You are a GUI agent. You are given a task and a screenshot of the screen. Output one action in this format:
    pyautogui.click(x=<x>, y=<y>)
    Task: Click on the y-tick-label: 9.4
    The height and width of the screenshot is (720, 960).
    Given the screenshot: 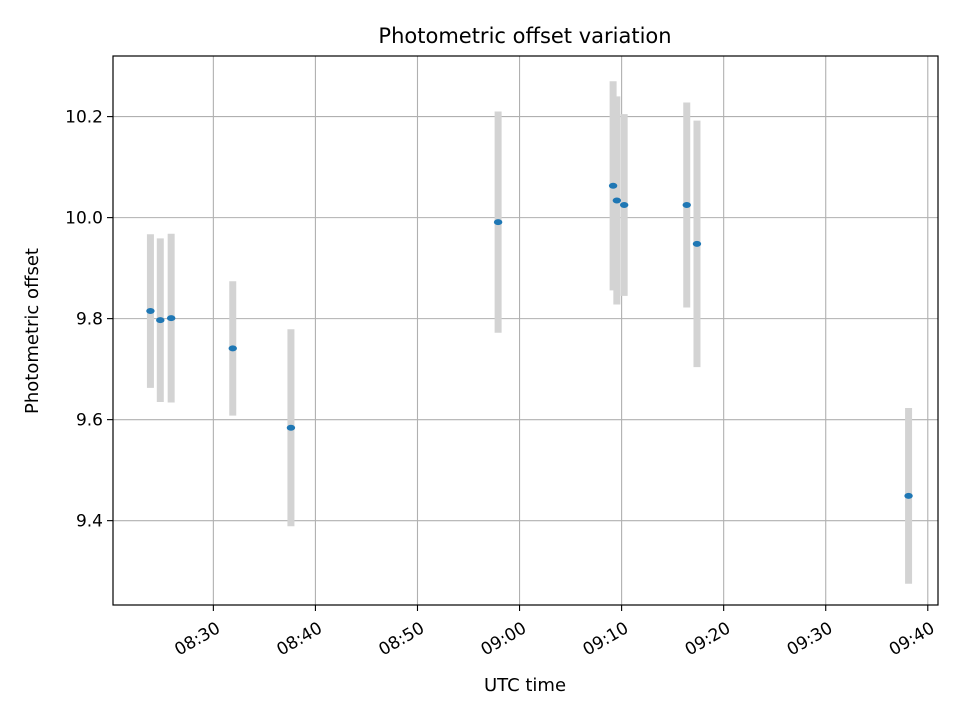 What is the action you would take?
    pyautogui.click(x=89, y=522)
    